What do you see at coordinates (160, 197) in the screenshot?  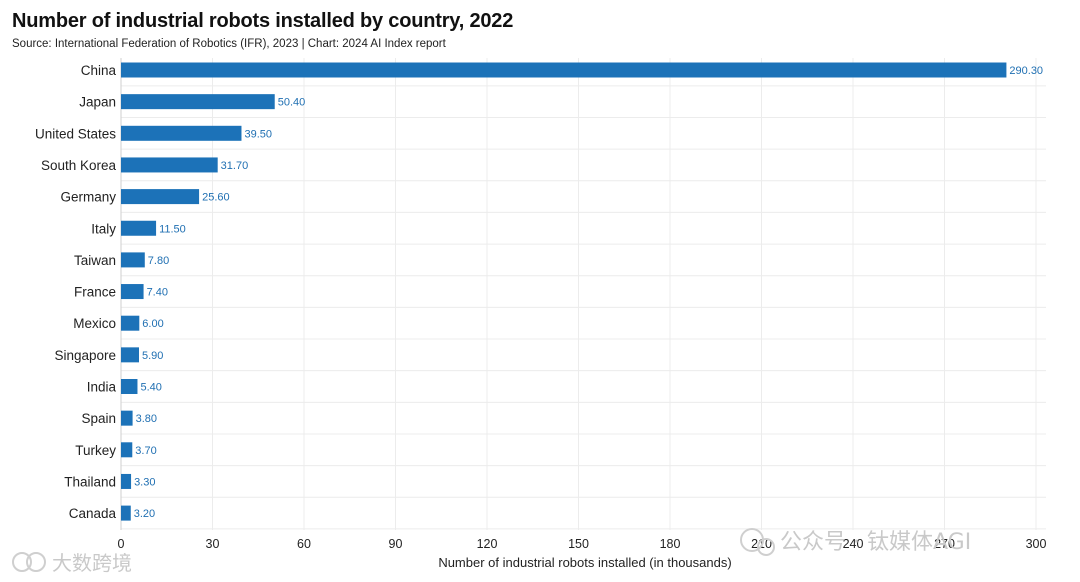 I see `bar-germany` at bounding box center [160, 197].